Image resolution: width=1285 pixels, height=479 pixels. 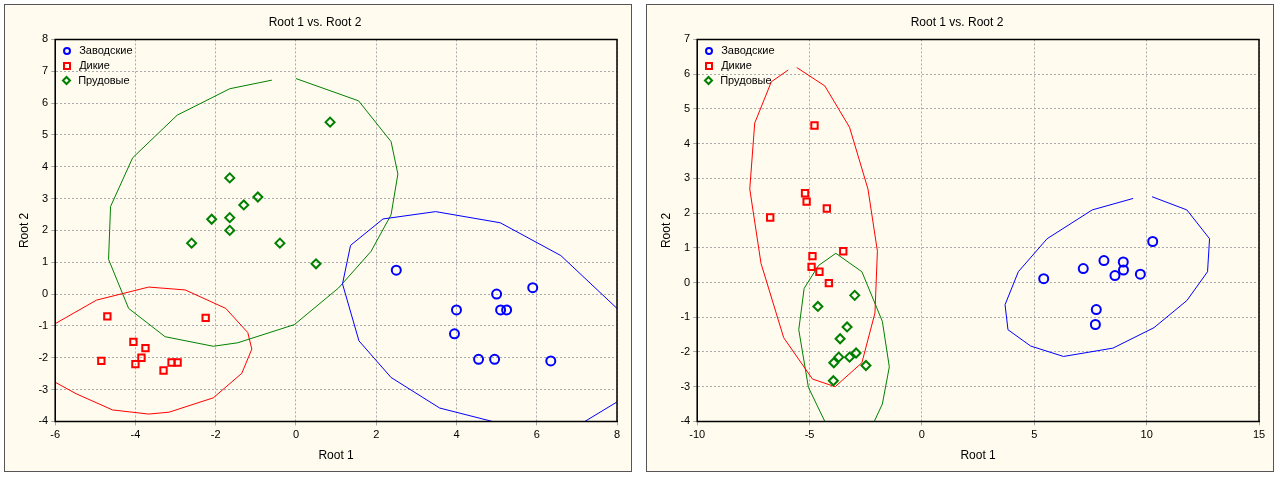 I want to click on y-tick-label: -4, so click(x=43, y=420).